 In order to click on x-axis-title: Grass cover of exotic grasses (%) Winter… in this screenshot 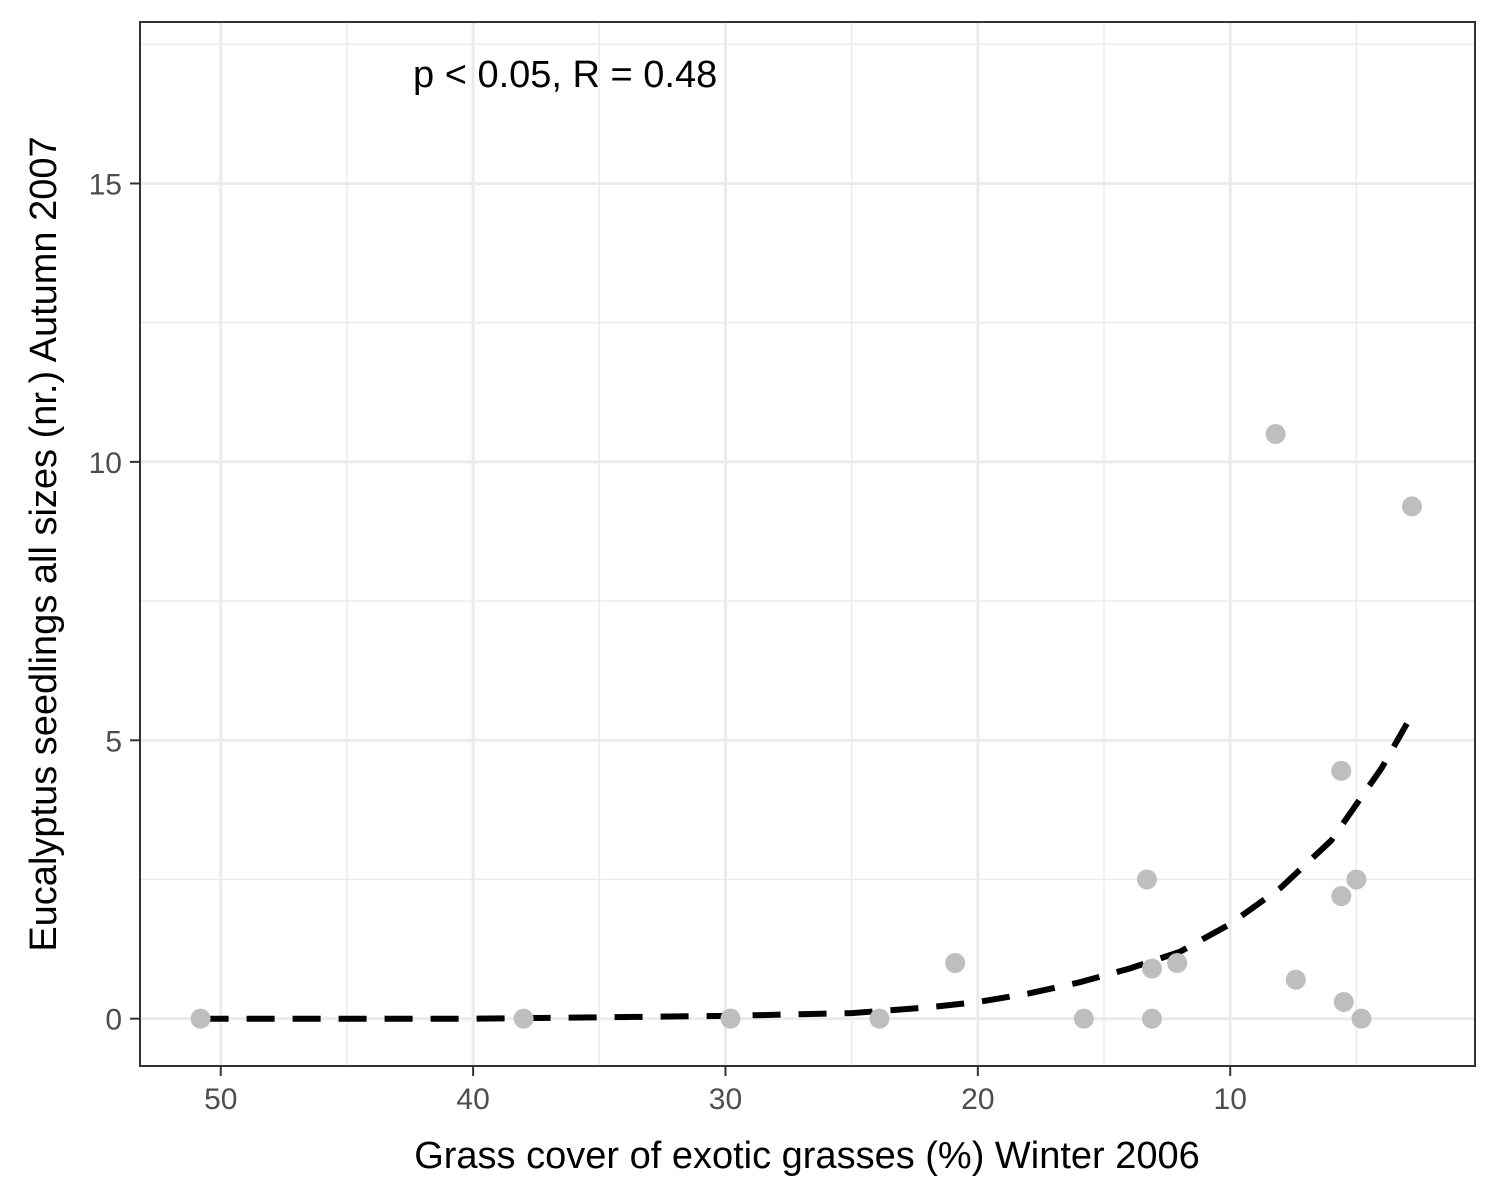, I will do `click(807, 1156)`.